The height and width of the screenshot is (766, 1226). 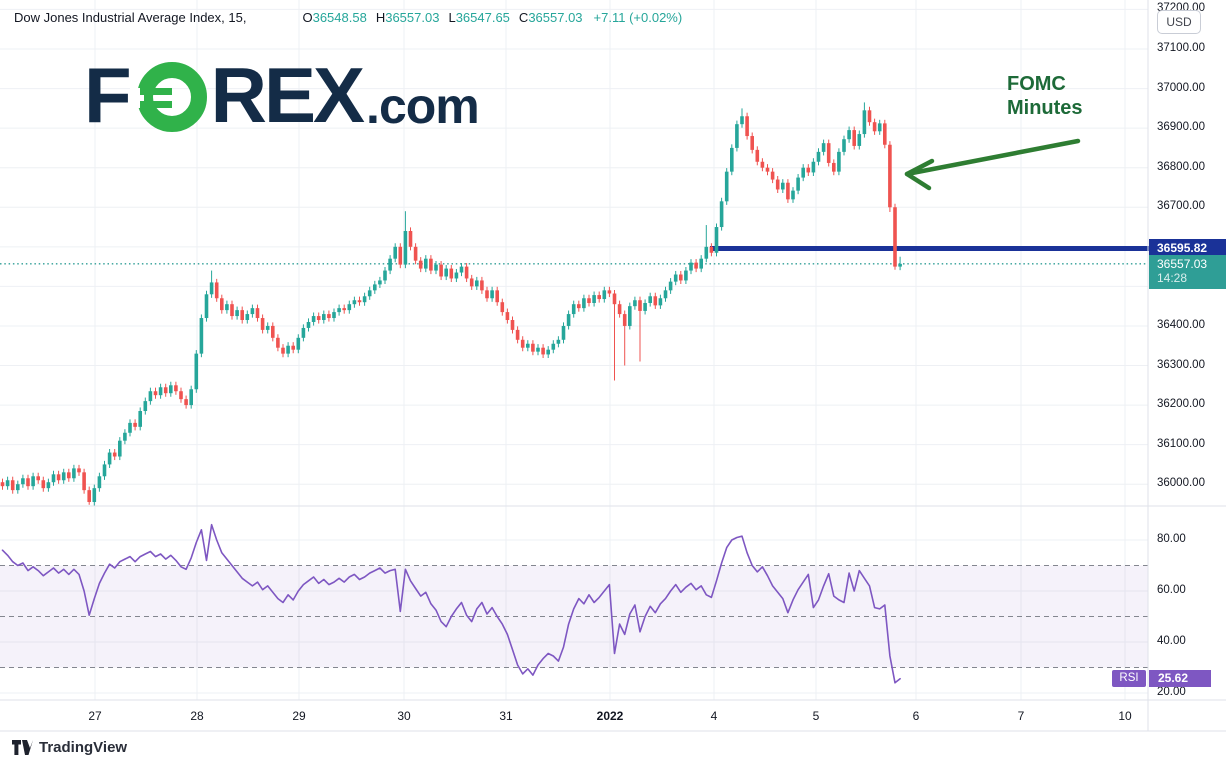 I want to click on rsi-value-tag: 25.62, so click(x=1180, y=679).